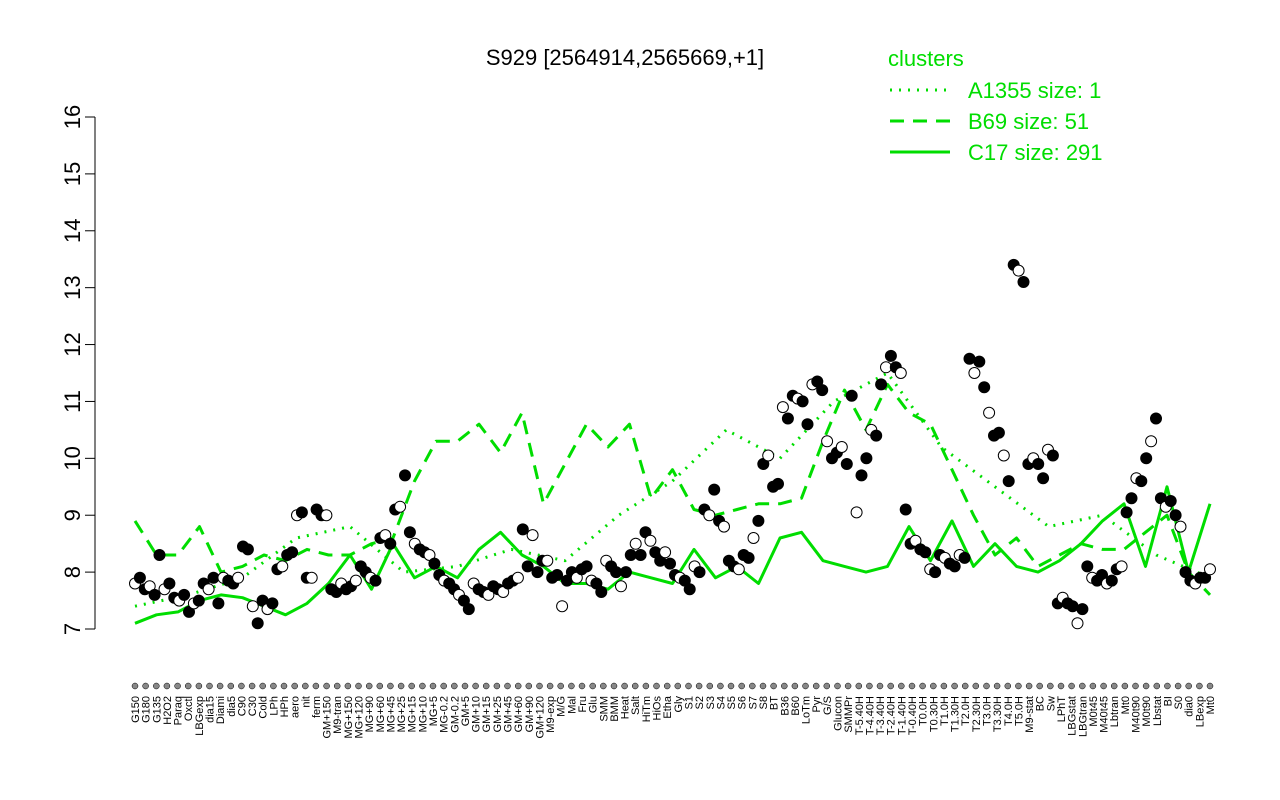  I want to click on series-line-solid, so click(673, 555).